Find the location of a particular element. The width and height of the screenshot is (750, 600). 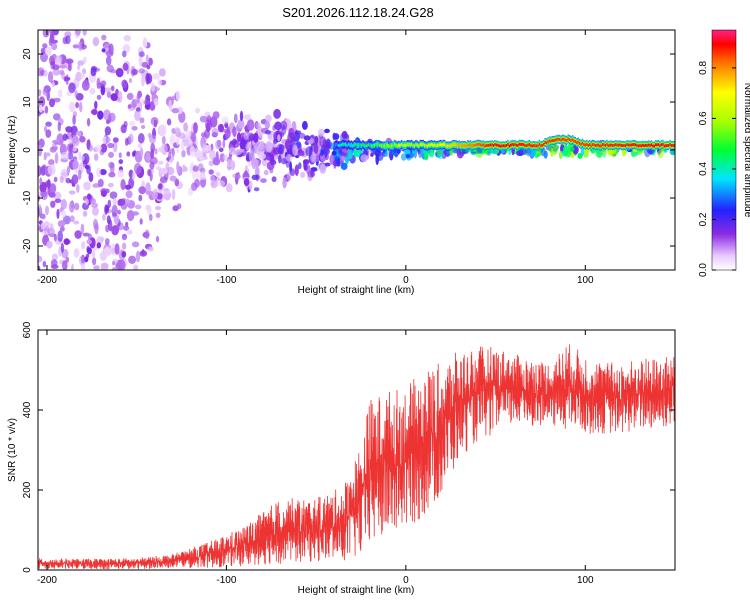

snr-y-tick-label: 400 is located at coordinates (27, 409).